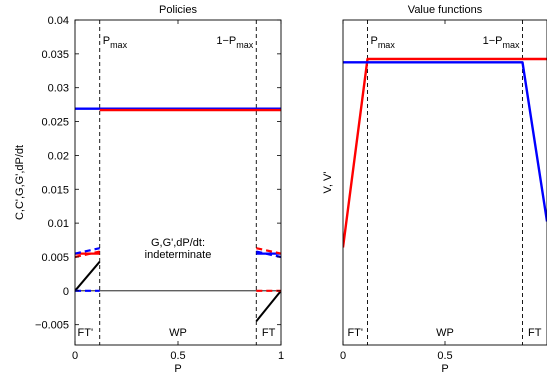 The image size is (547, 389). I want to click on y-tick-label-10: 0.04, so click(58, 21).